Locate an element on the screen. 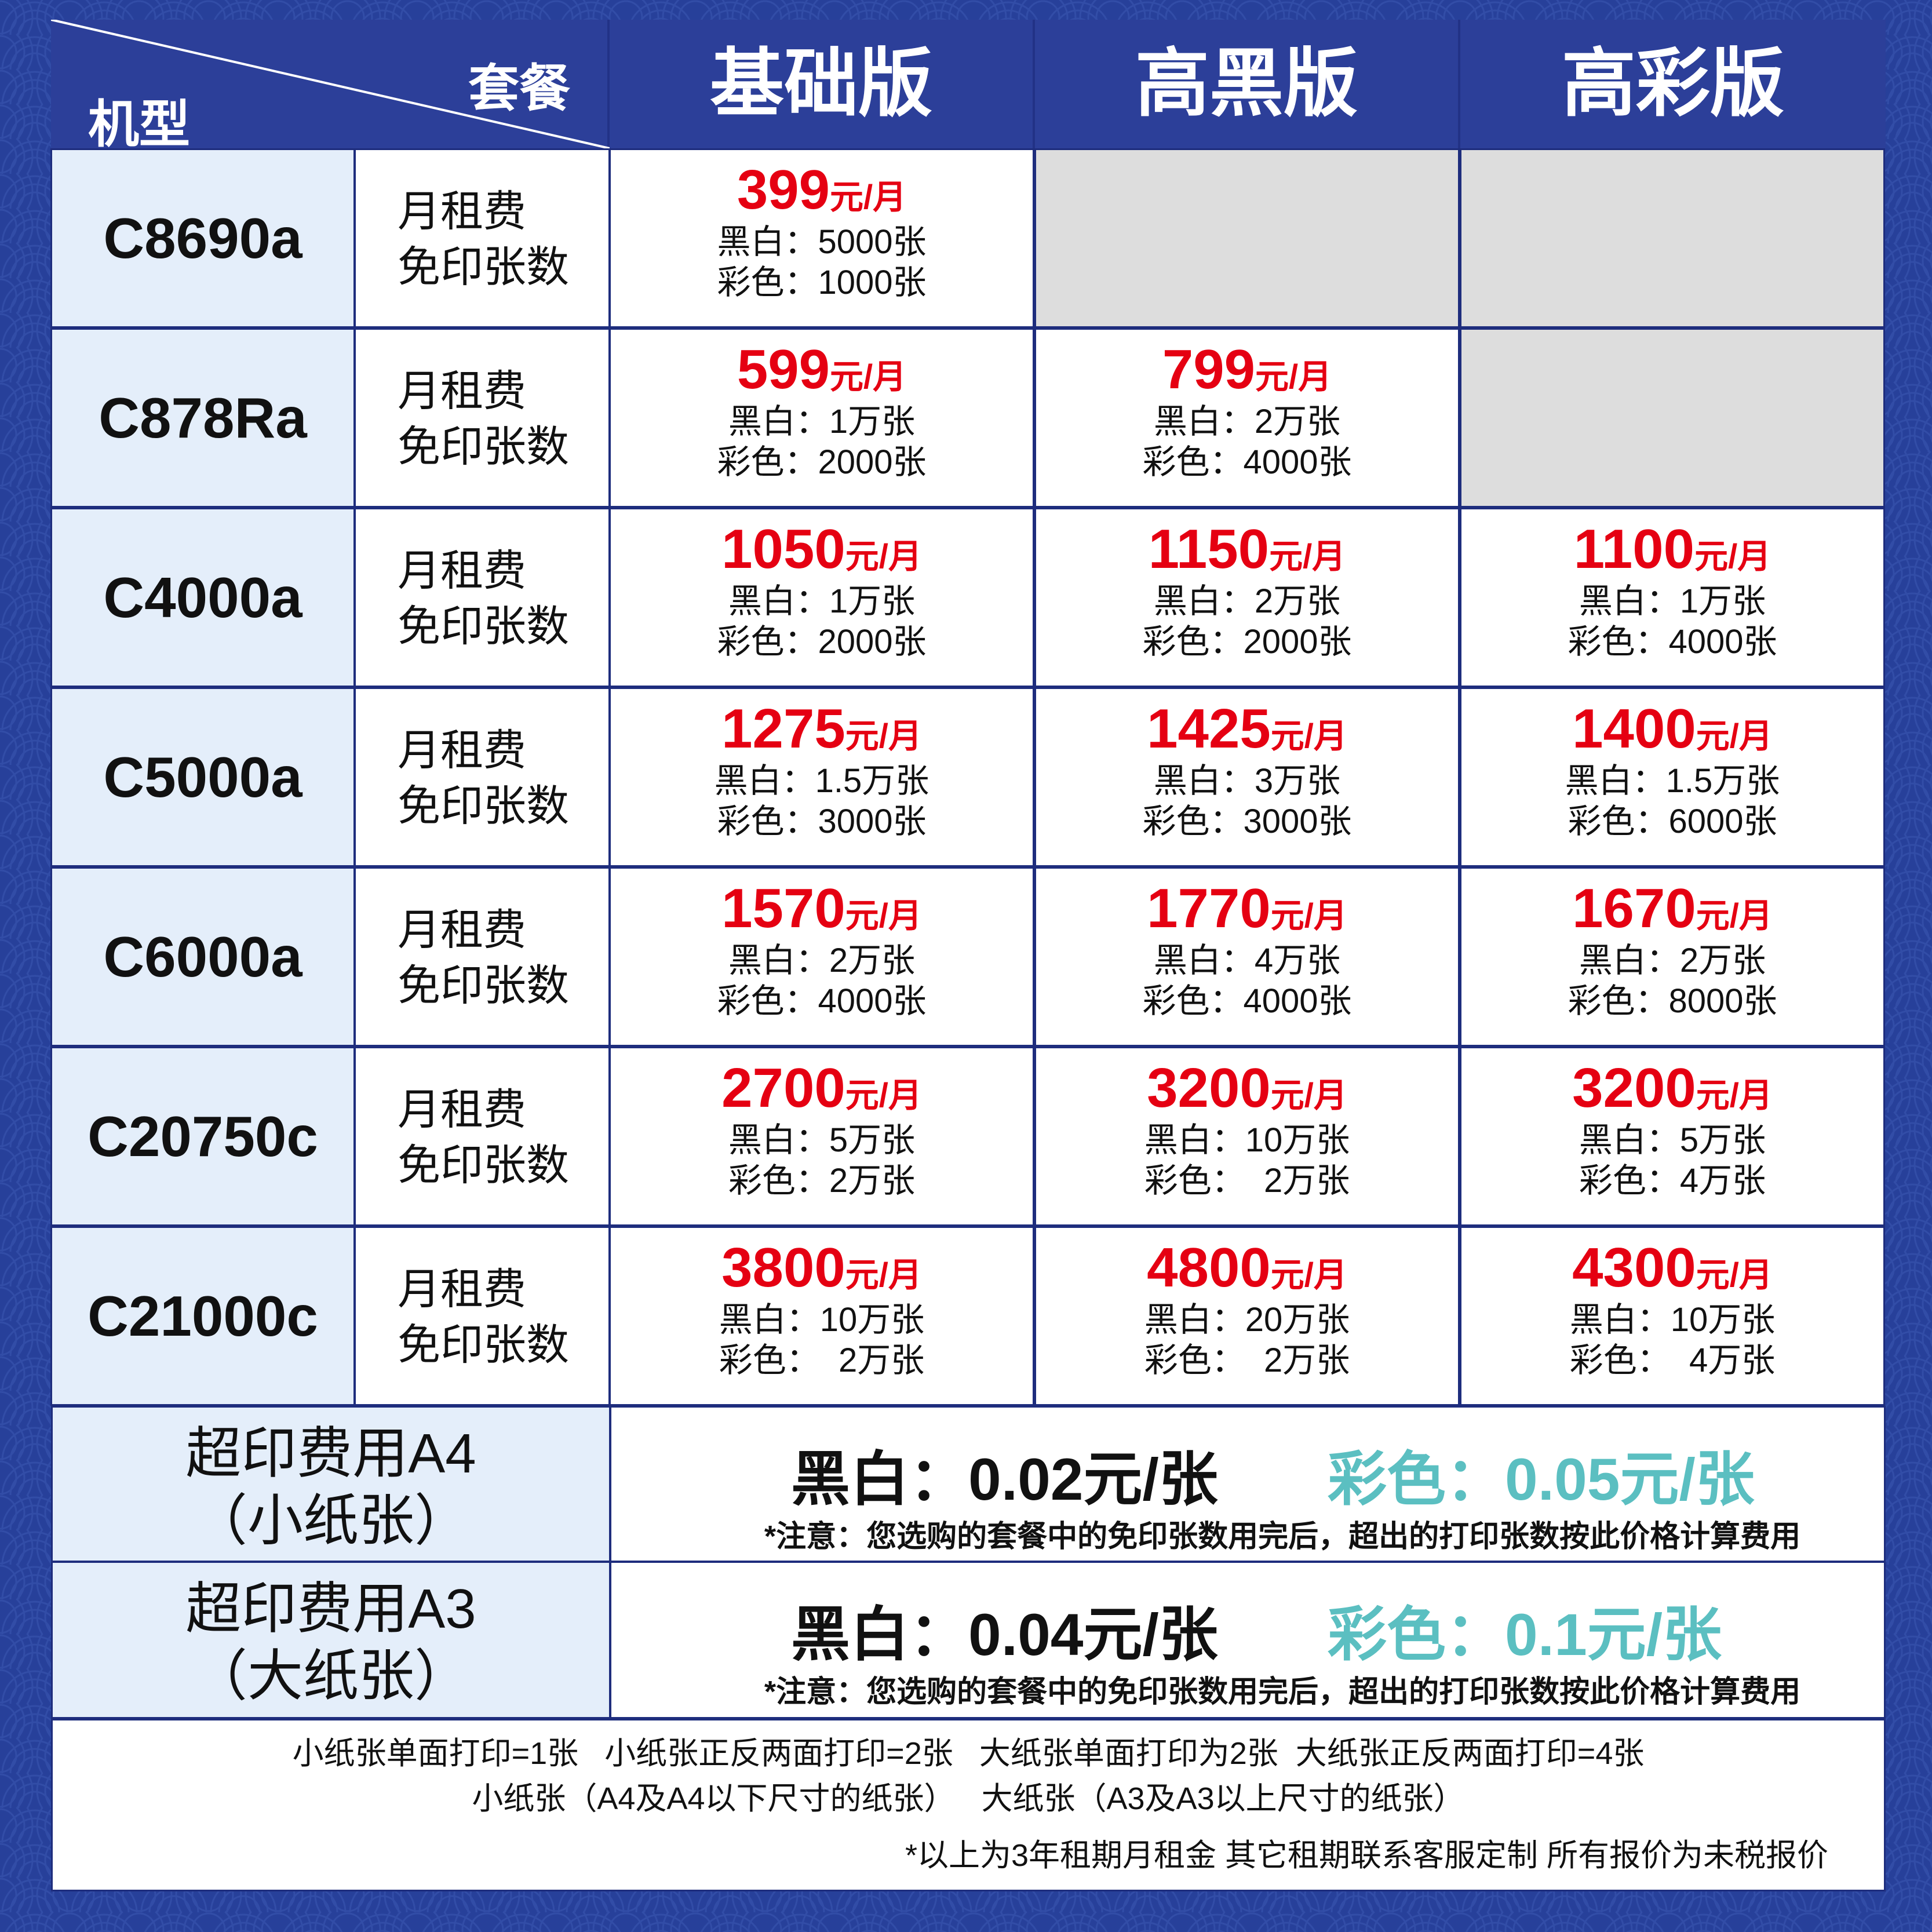  model-cell: C6000a is located at coordinates (202, 957).